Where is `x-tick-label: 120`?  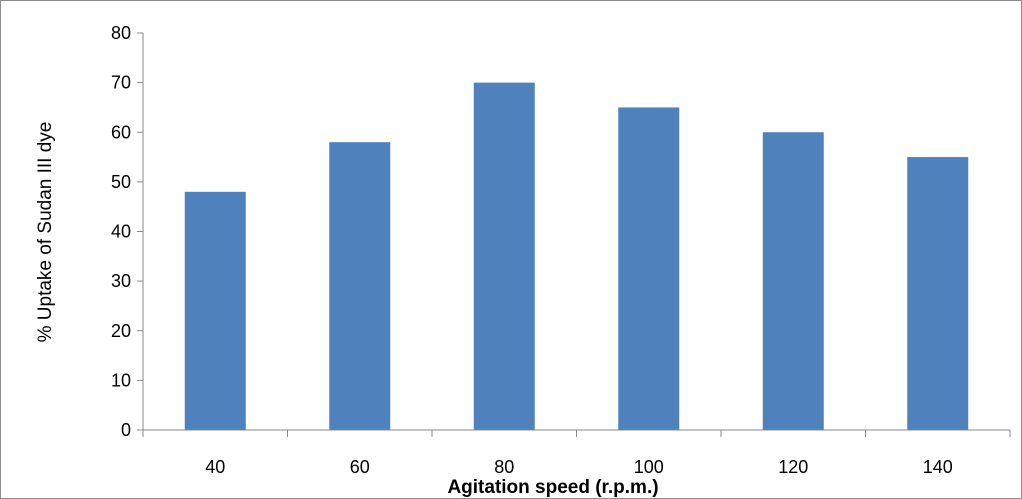 x-tick-label: 120 is located at coordinates (793, 467).